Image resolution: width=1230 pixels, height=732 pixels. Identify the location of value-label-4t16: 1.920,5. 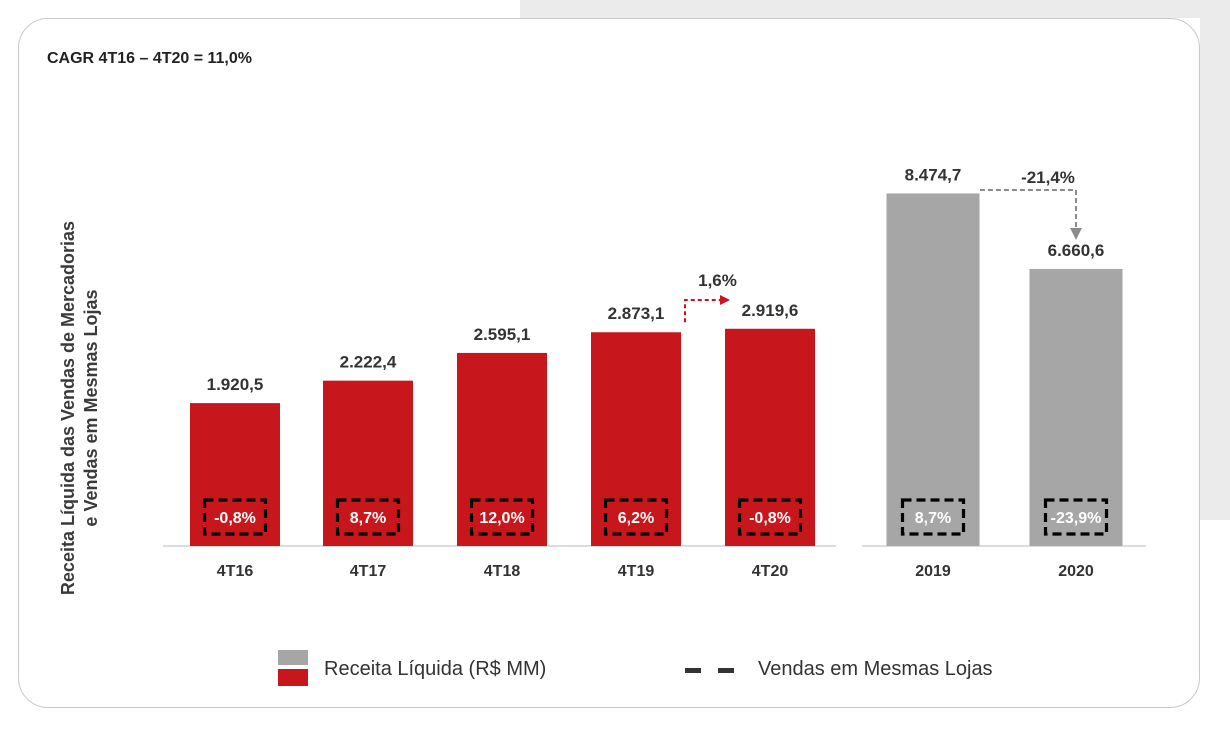
(235, 384).